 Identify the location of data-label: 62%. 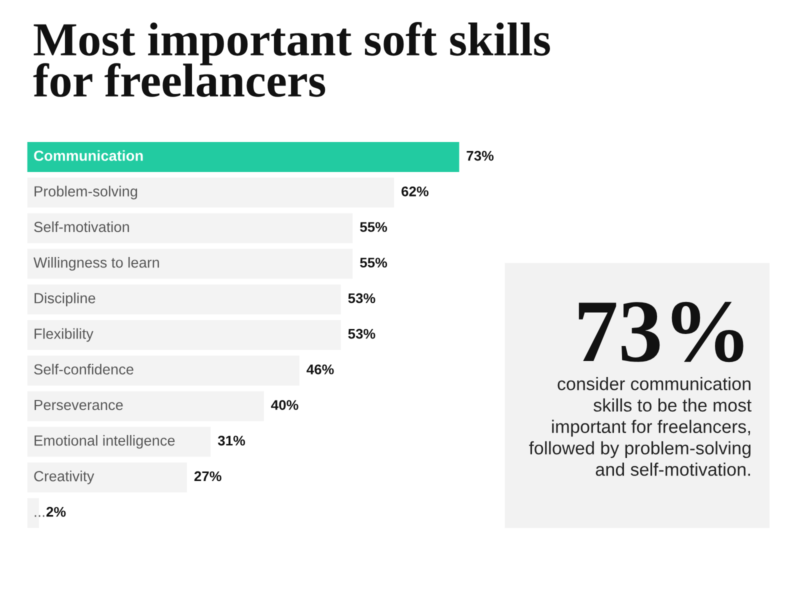
(415, 191).